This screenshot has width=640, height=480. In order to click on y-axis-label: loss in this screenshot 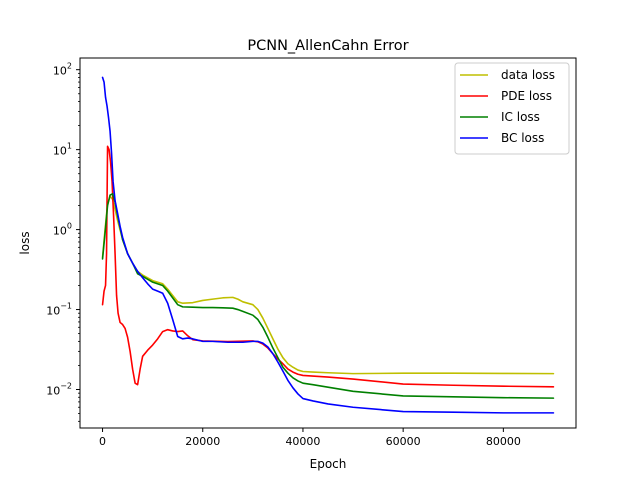, I will do `click(25, 242)`.